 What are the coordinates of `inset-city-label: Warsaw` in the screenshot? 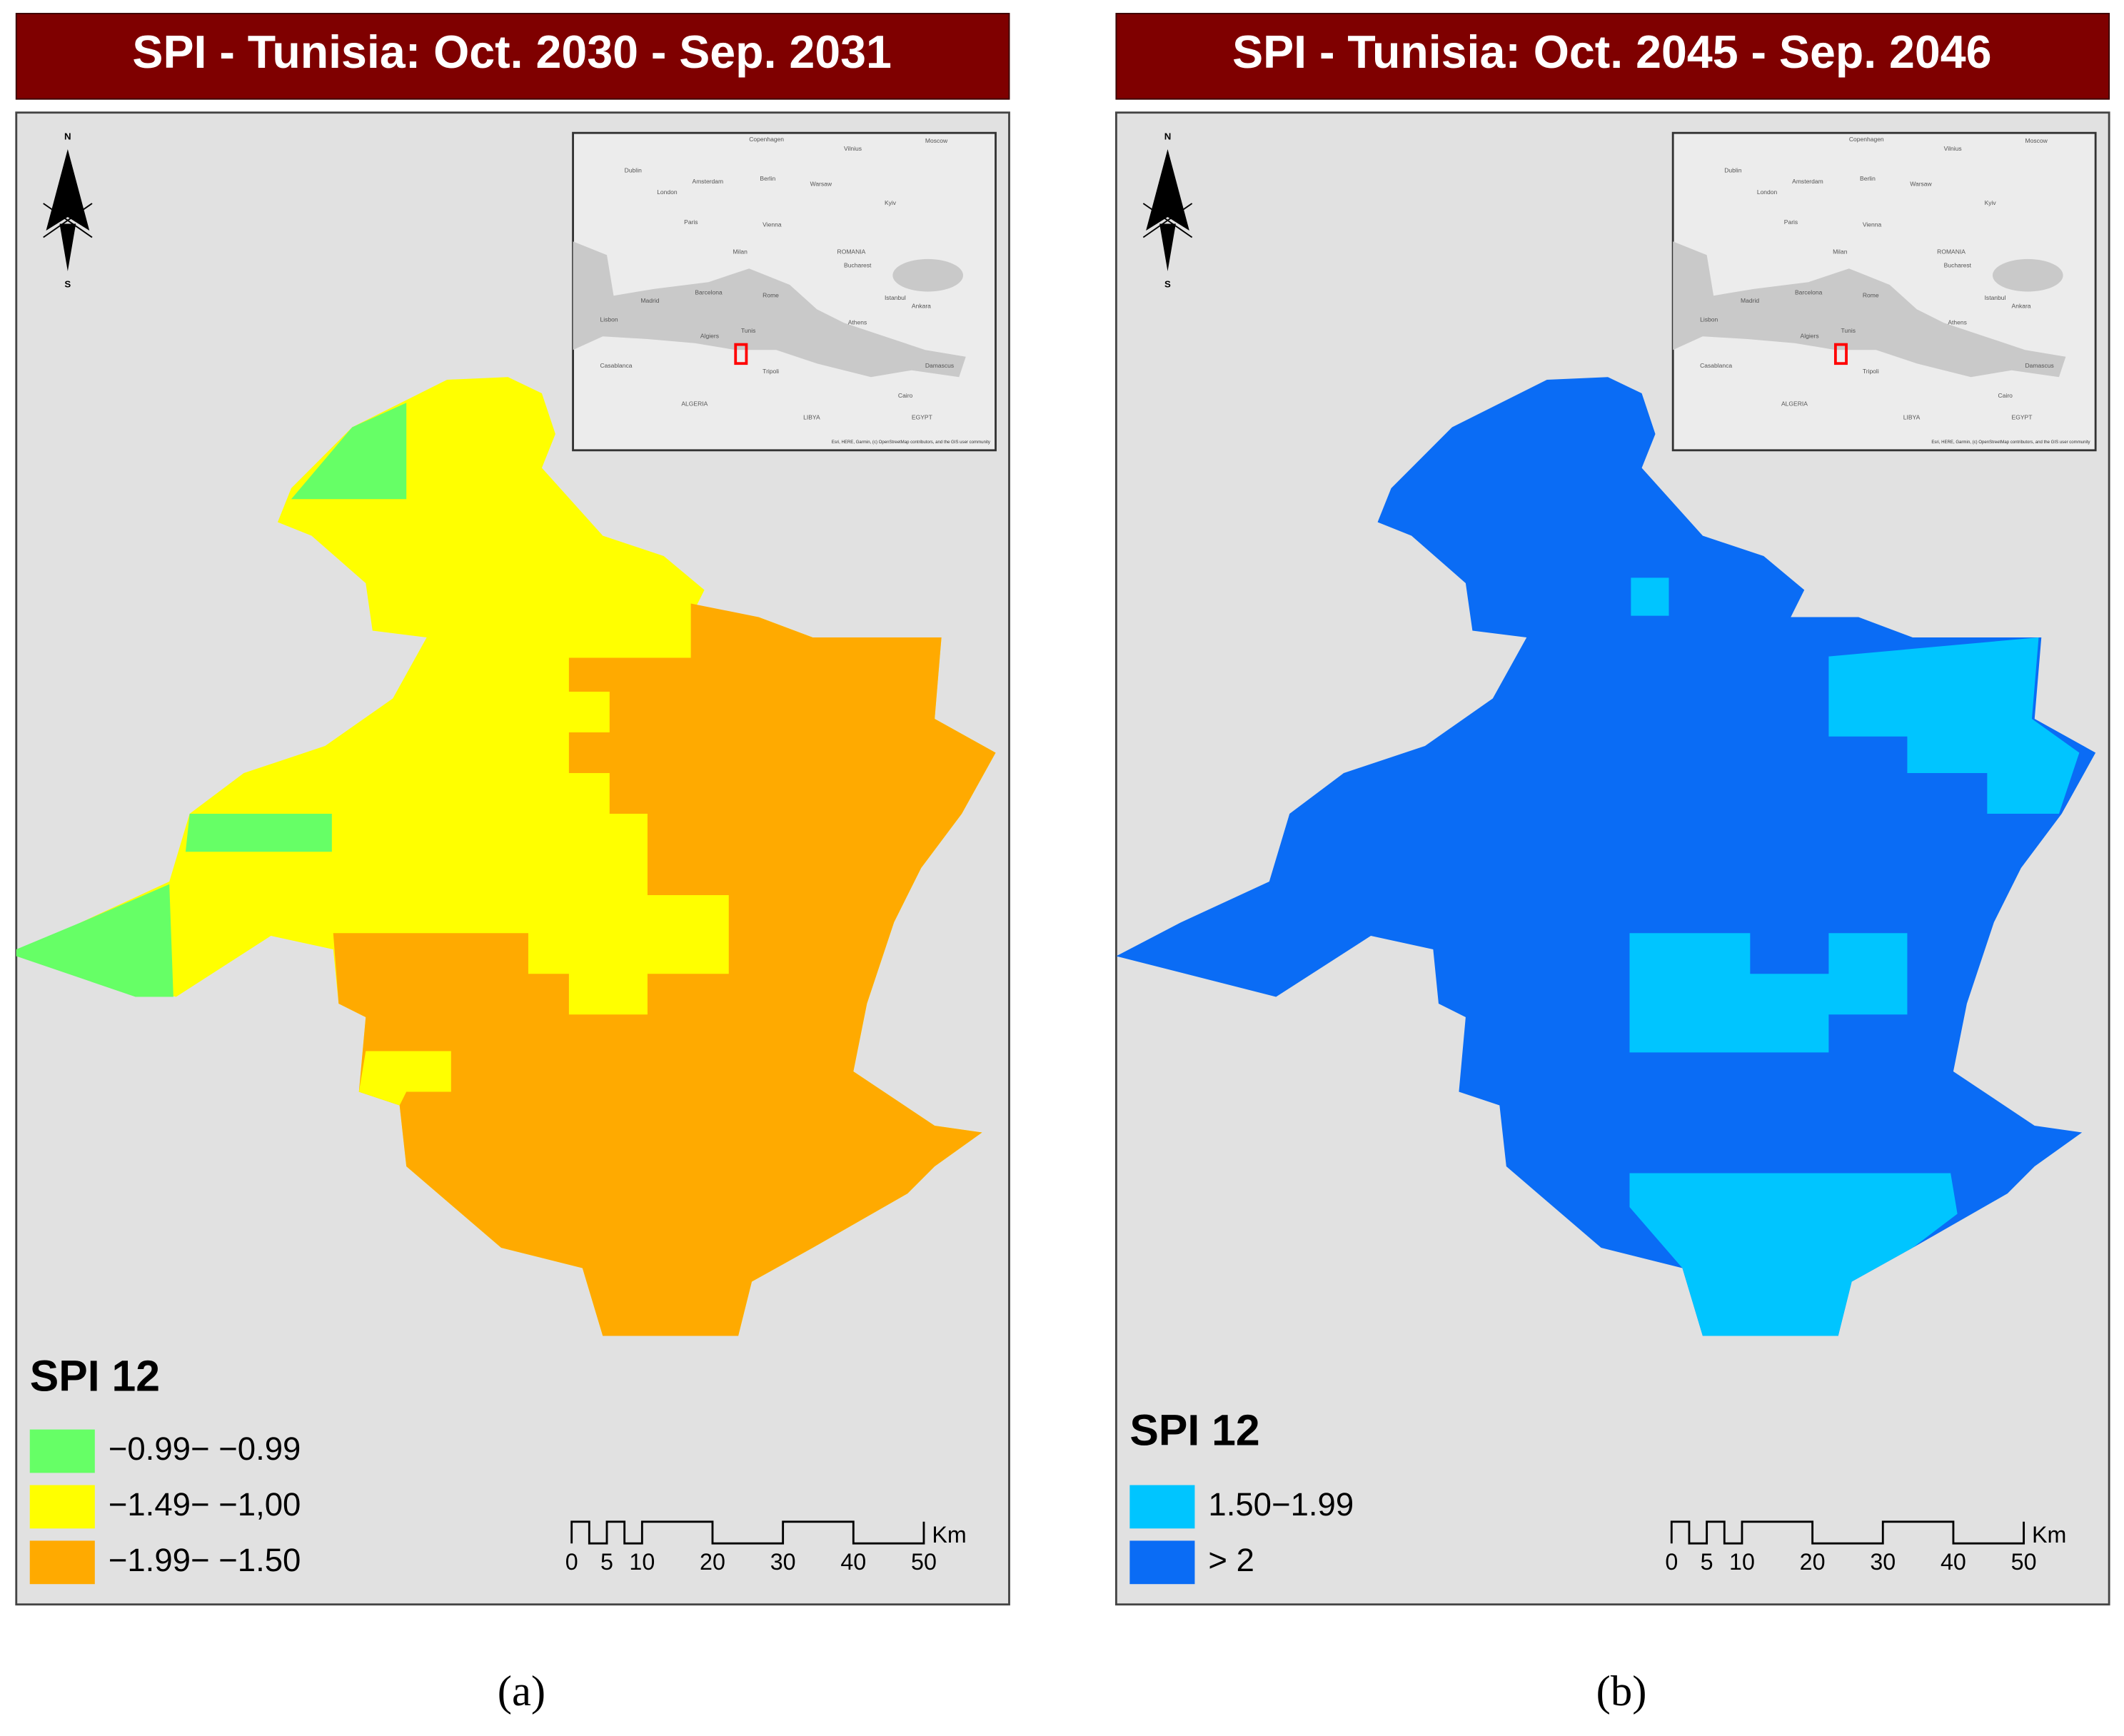 It's located at (1921, 184).